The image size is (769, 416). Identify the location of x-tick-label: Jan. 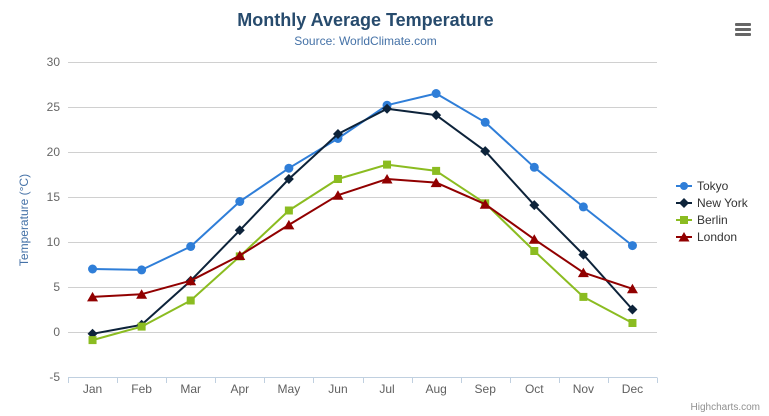
(92, 389).